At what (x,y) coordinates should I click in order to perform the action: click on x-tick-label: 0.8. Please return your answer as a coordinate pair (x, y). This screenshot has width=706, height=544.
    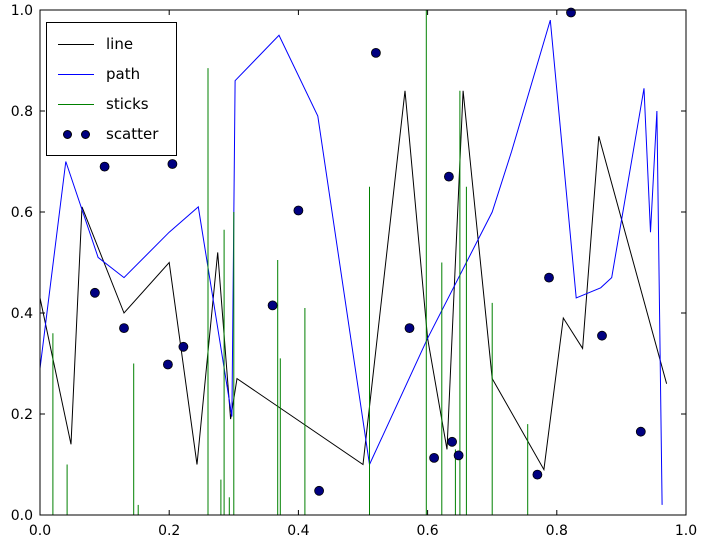
    Looking at the image, I should click on (557, 531).